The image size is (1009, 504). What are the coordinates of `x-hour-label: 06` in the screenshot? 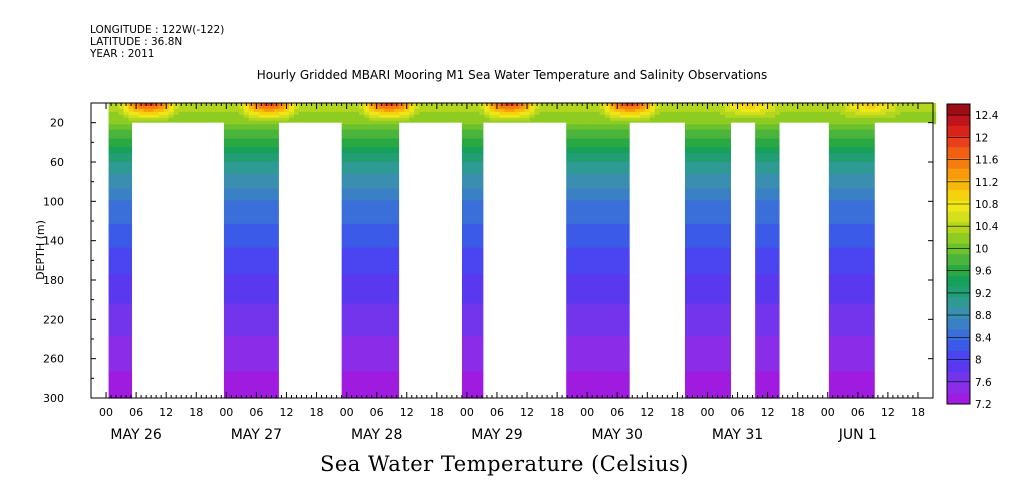 It's located at (738, 412).